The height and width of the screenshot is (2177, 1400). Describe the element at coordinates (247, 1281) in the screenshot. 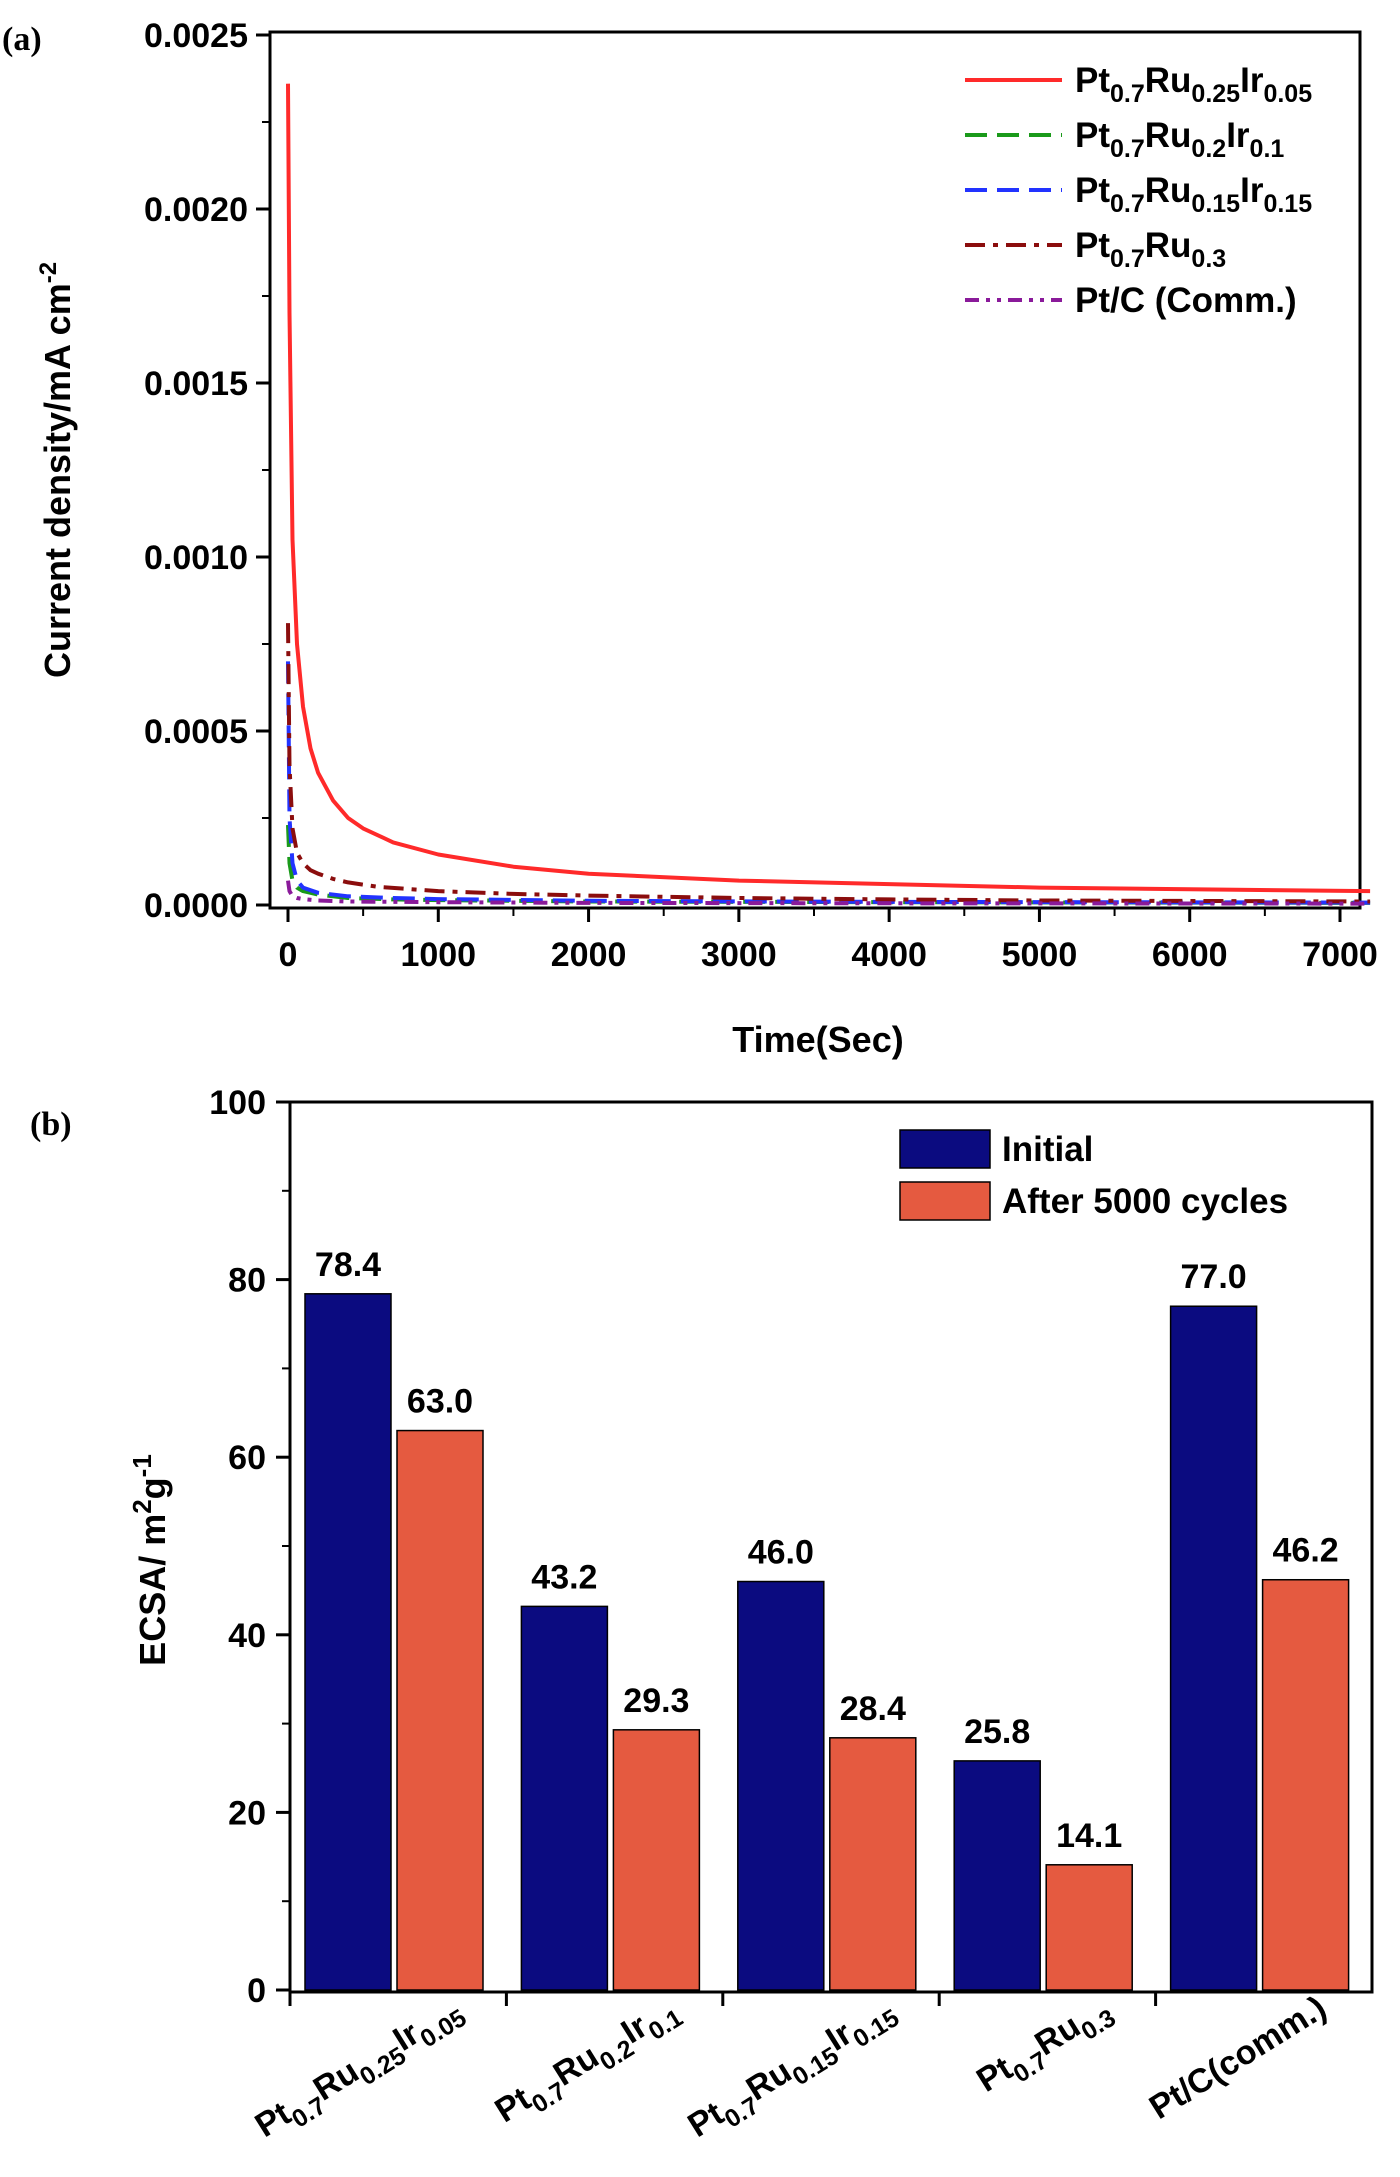

I see `y-tick-label: 80` at that location.